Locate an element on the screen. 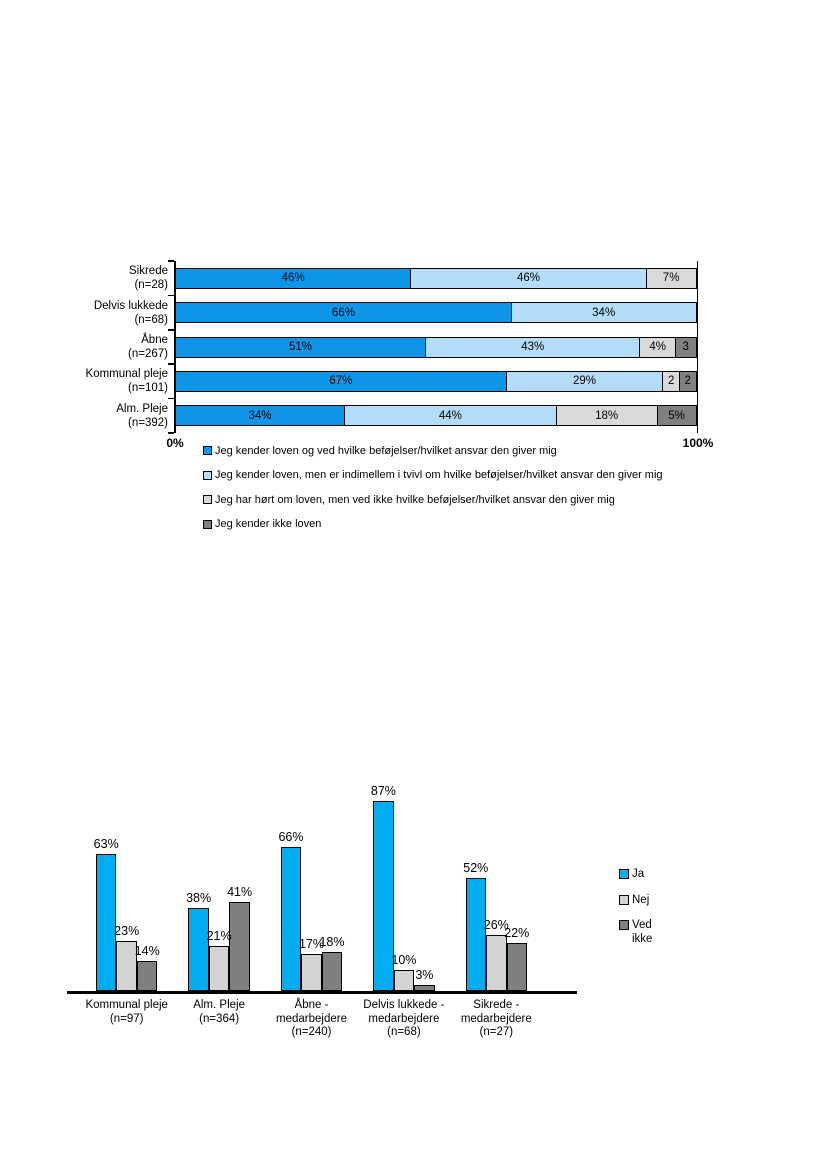  x-axis-category-line: (n=27) is located at coordinates (496, 1032).